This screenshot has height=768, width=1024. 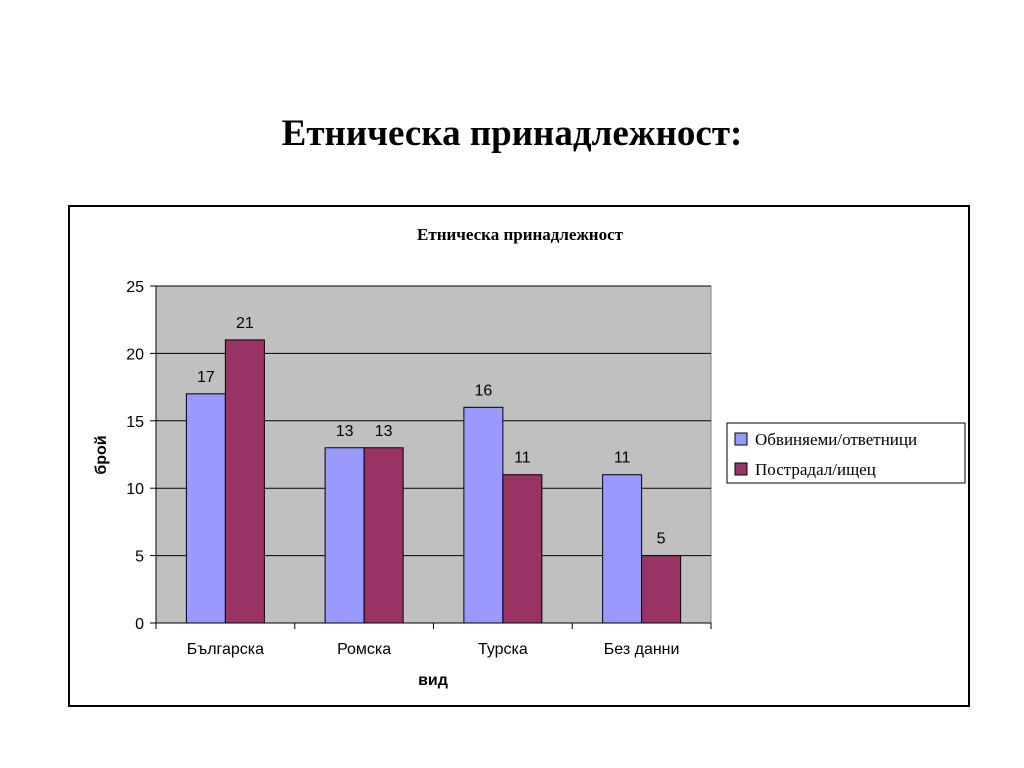 What do you see at coordinates (135, 287) in the screenshot?
I see `y-tick-label: 25` at bounding box center [135, 287].